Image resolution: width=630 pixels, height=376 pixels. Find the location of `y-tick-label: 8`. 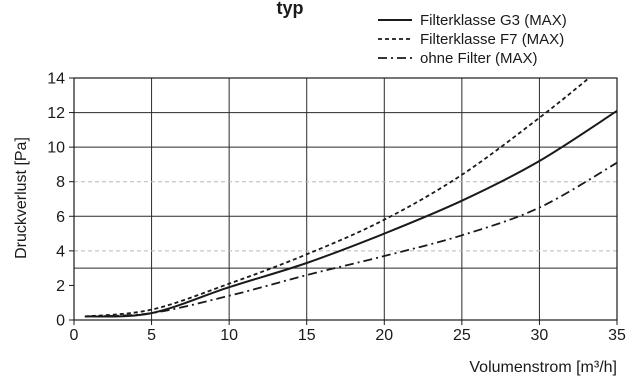

y-tick-label: 8 is located at coordinates (60, 182).